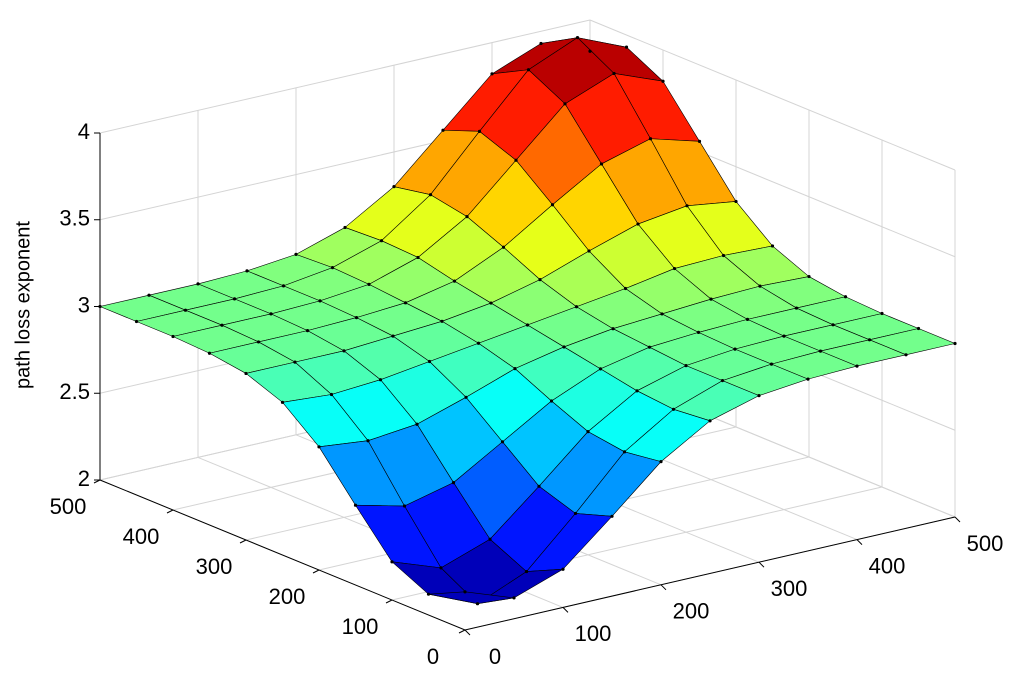 The width and height of the screenshot is (1024, 683). Describe the element at coordinates (74, 391) in the screenshot. I see `z-tick-label: 2.5` at that location.